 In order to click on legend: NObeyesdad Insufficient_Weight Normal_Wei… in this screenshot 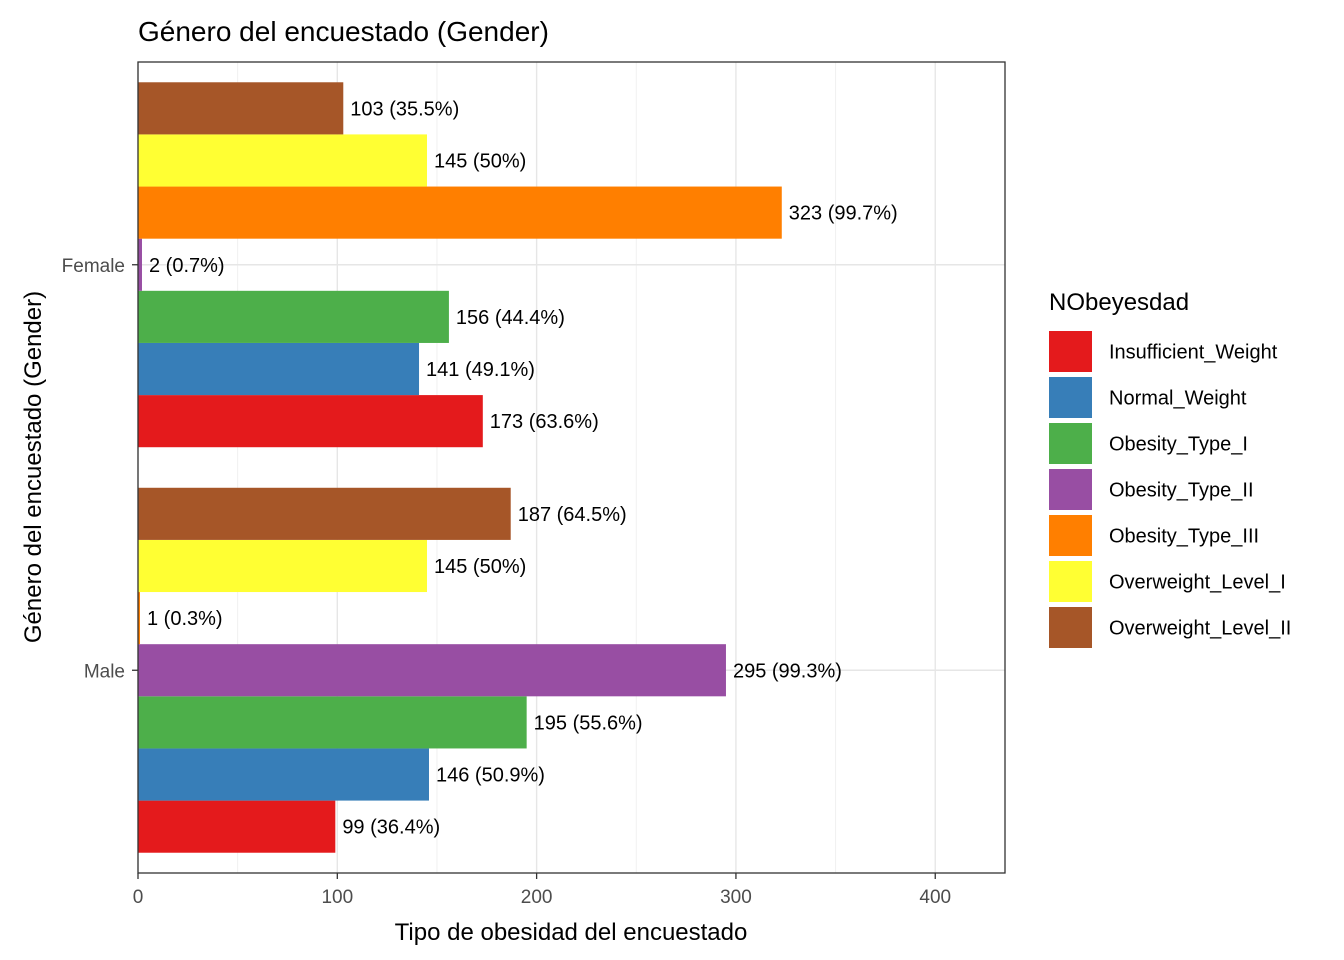, I will do `click(1170, 468)`.